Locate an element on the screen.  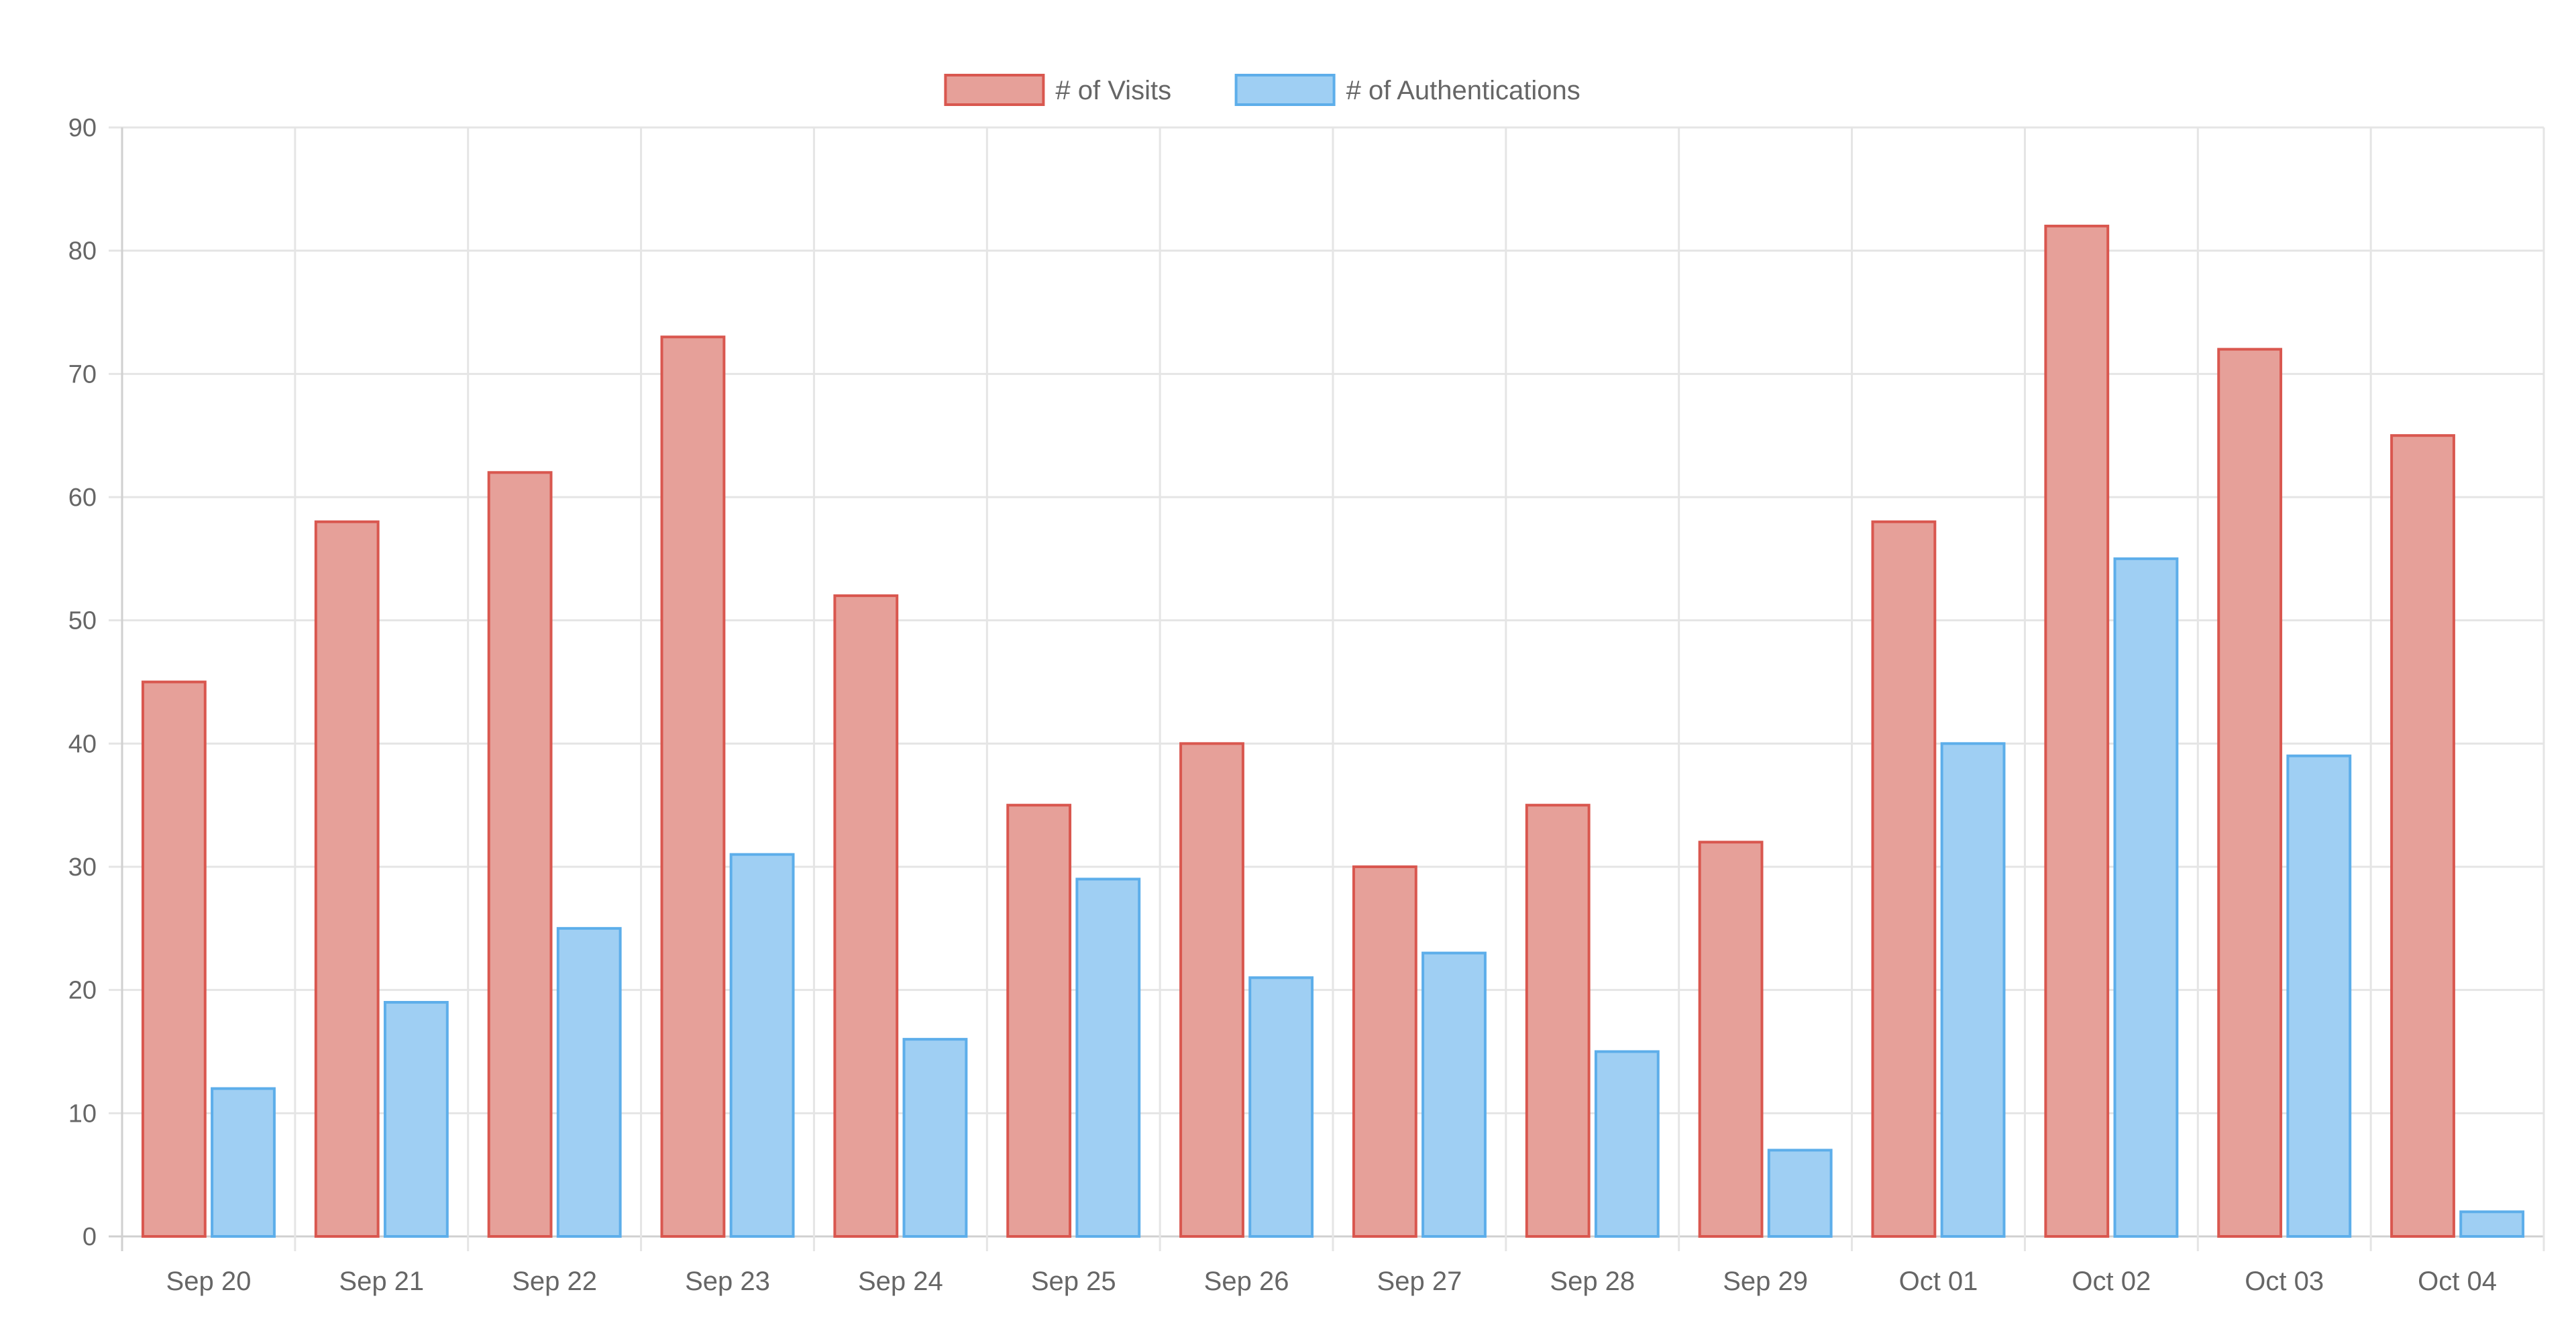
x-tick-label: Oct 03 is located at coordinates (2284, 1281).